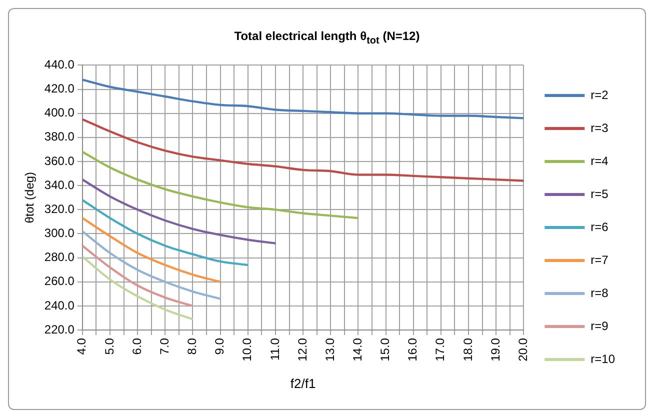 The width and height of the screenshot is (657, 417). What do you see at coordinates (59, 329) in the screenshot?
I see `y-tick-label: 220.0` at bounding box center [59, 329].